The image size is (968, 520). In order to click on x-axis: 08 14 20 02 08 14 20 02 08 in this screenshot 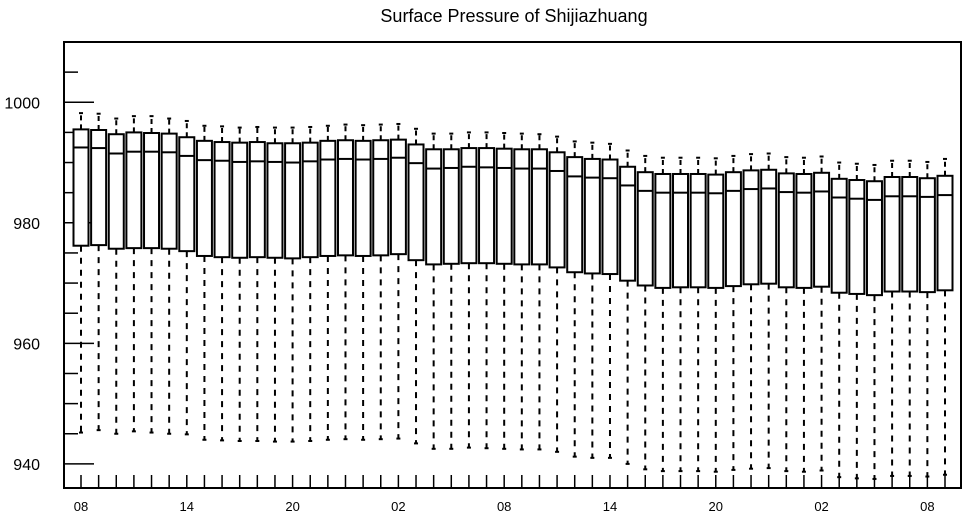, I will do `click(510, 494)`.